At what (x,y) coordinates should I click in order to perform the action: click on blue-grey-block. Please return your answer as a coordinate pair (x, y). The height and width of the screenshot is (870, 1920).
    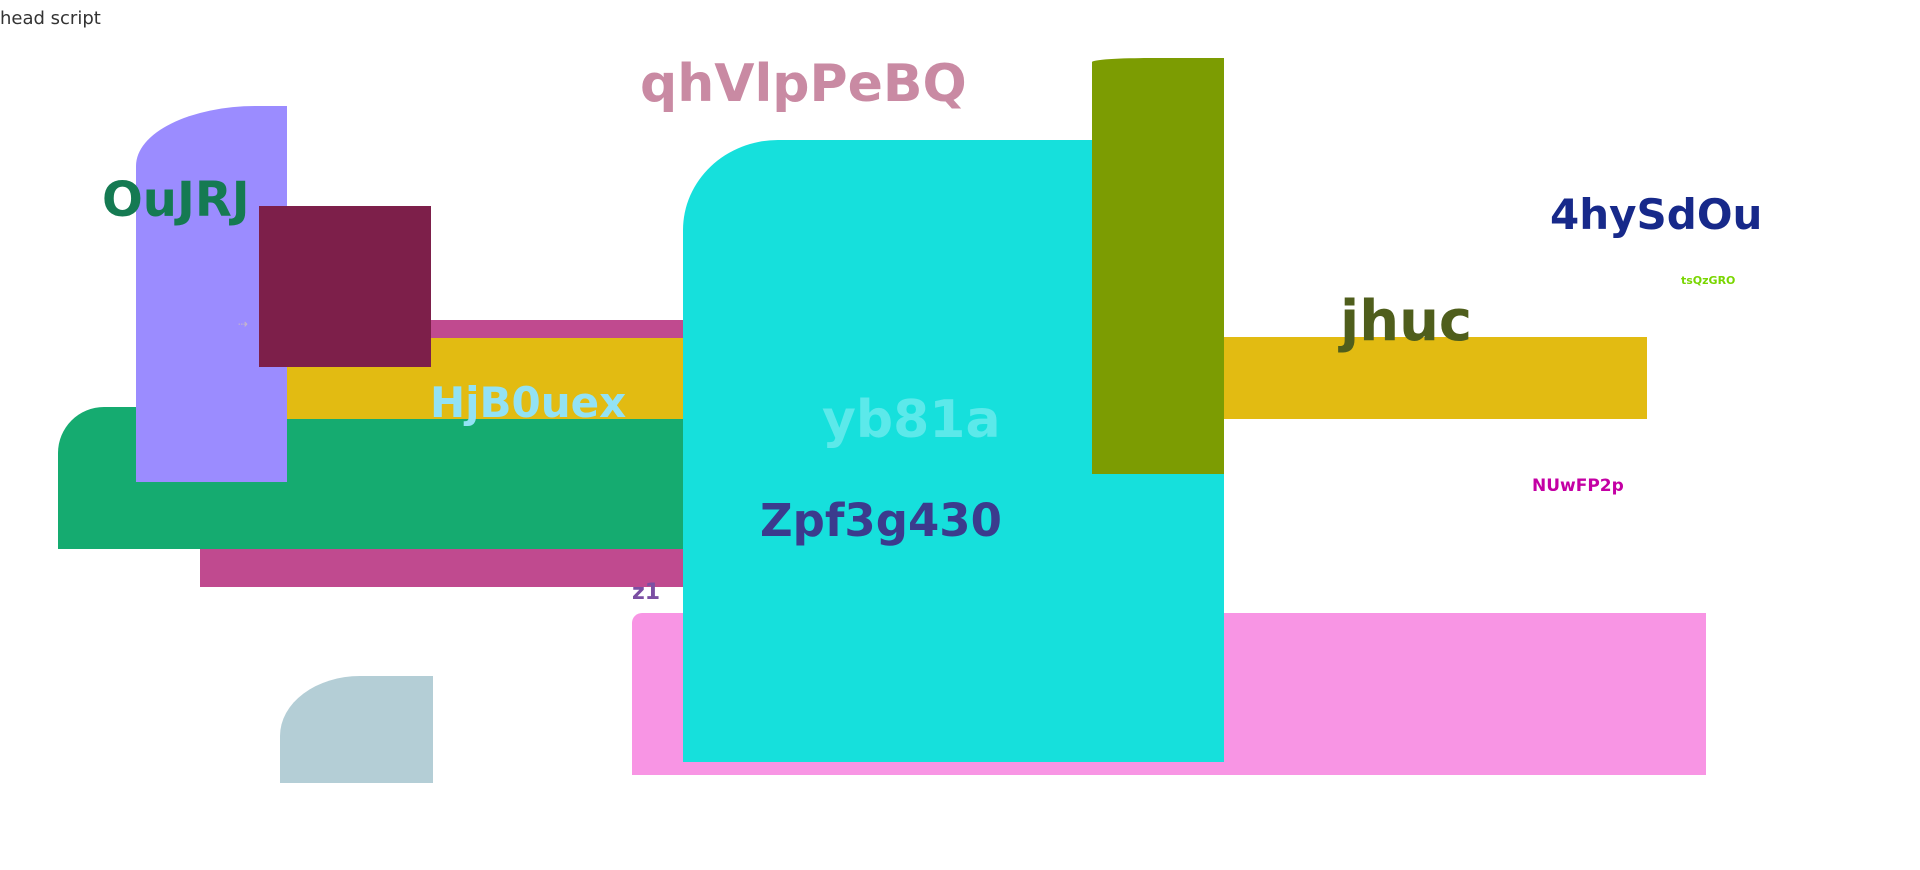
    Looking at the image, I should click on (356, 729).